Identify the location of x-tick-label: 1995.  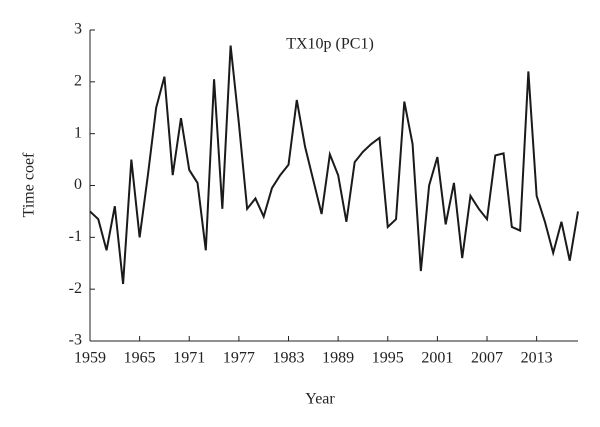
(388, 358).